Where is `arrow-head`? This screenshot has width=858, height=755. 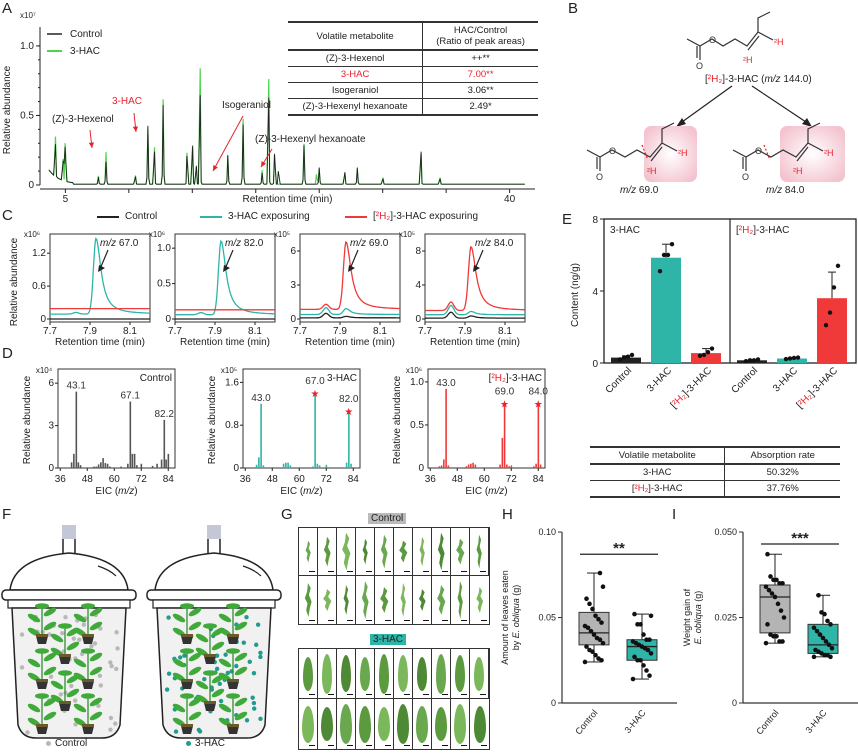
arrow-head is located at coordinates (476, 268).